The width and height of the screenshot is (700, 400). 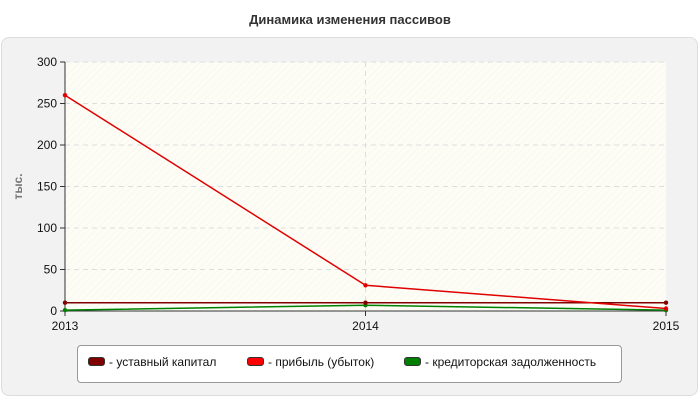 I want to click on legend-swatch-ustavny-kapital, so click(x=96, y=362).